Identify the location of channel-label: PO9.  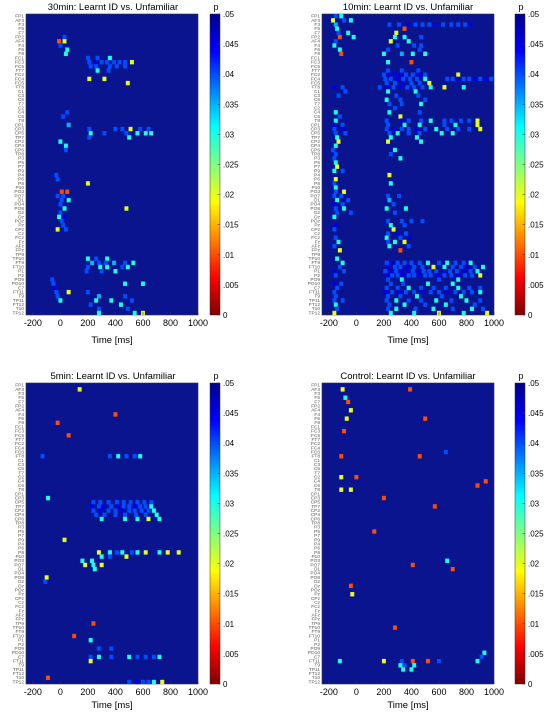
(19, 649).